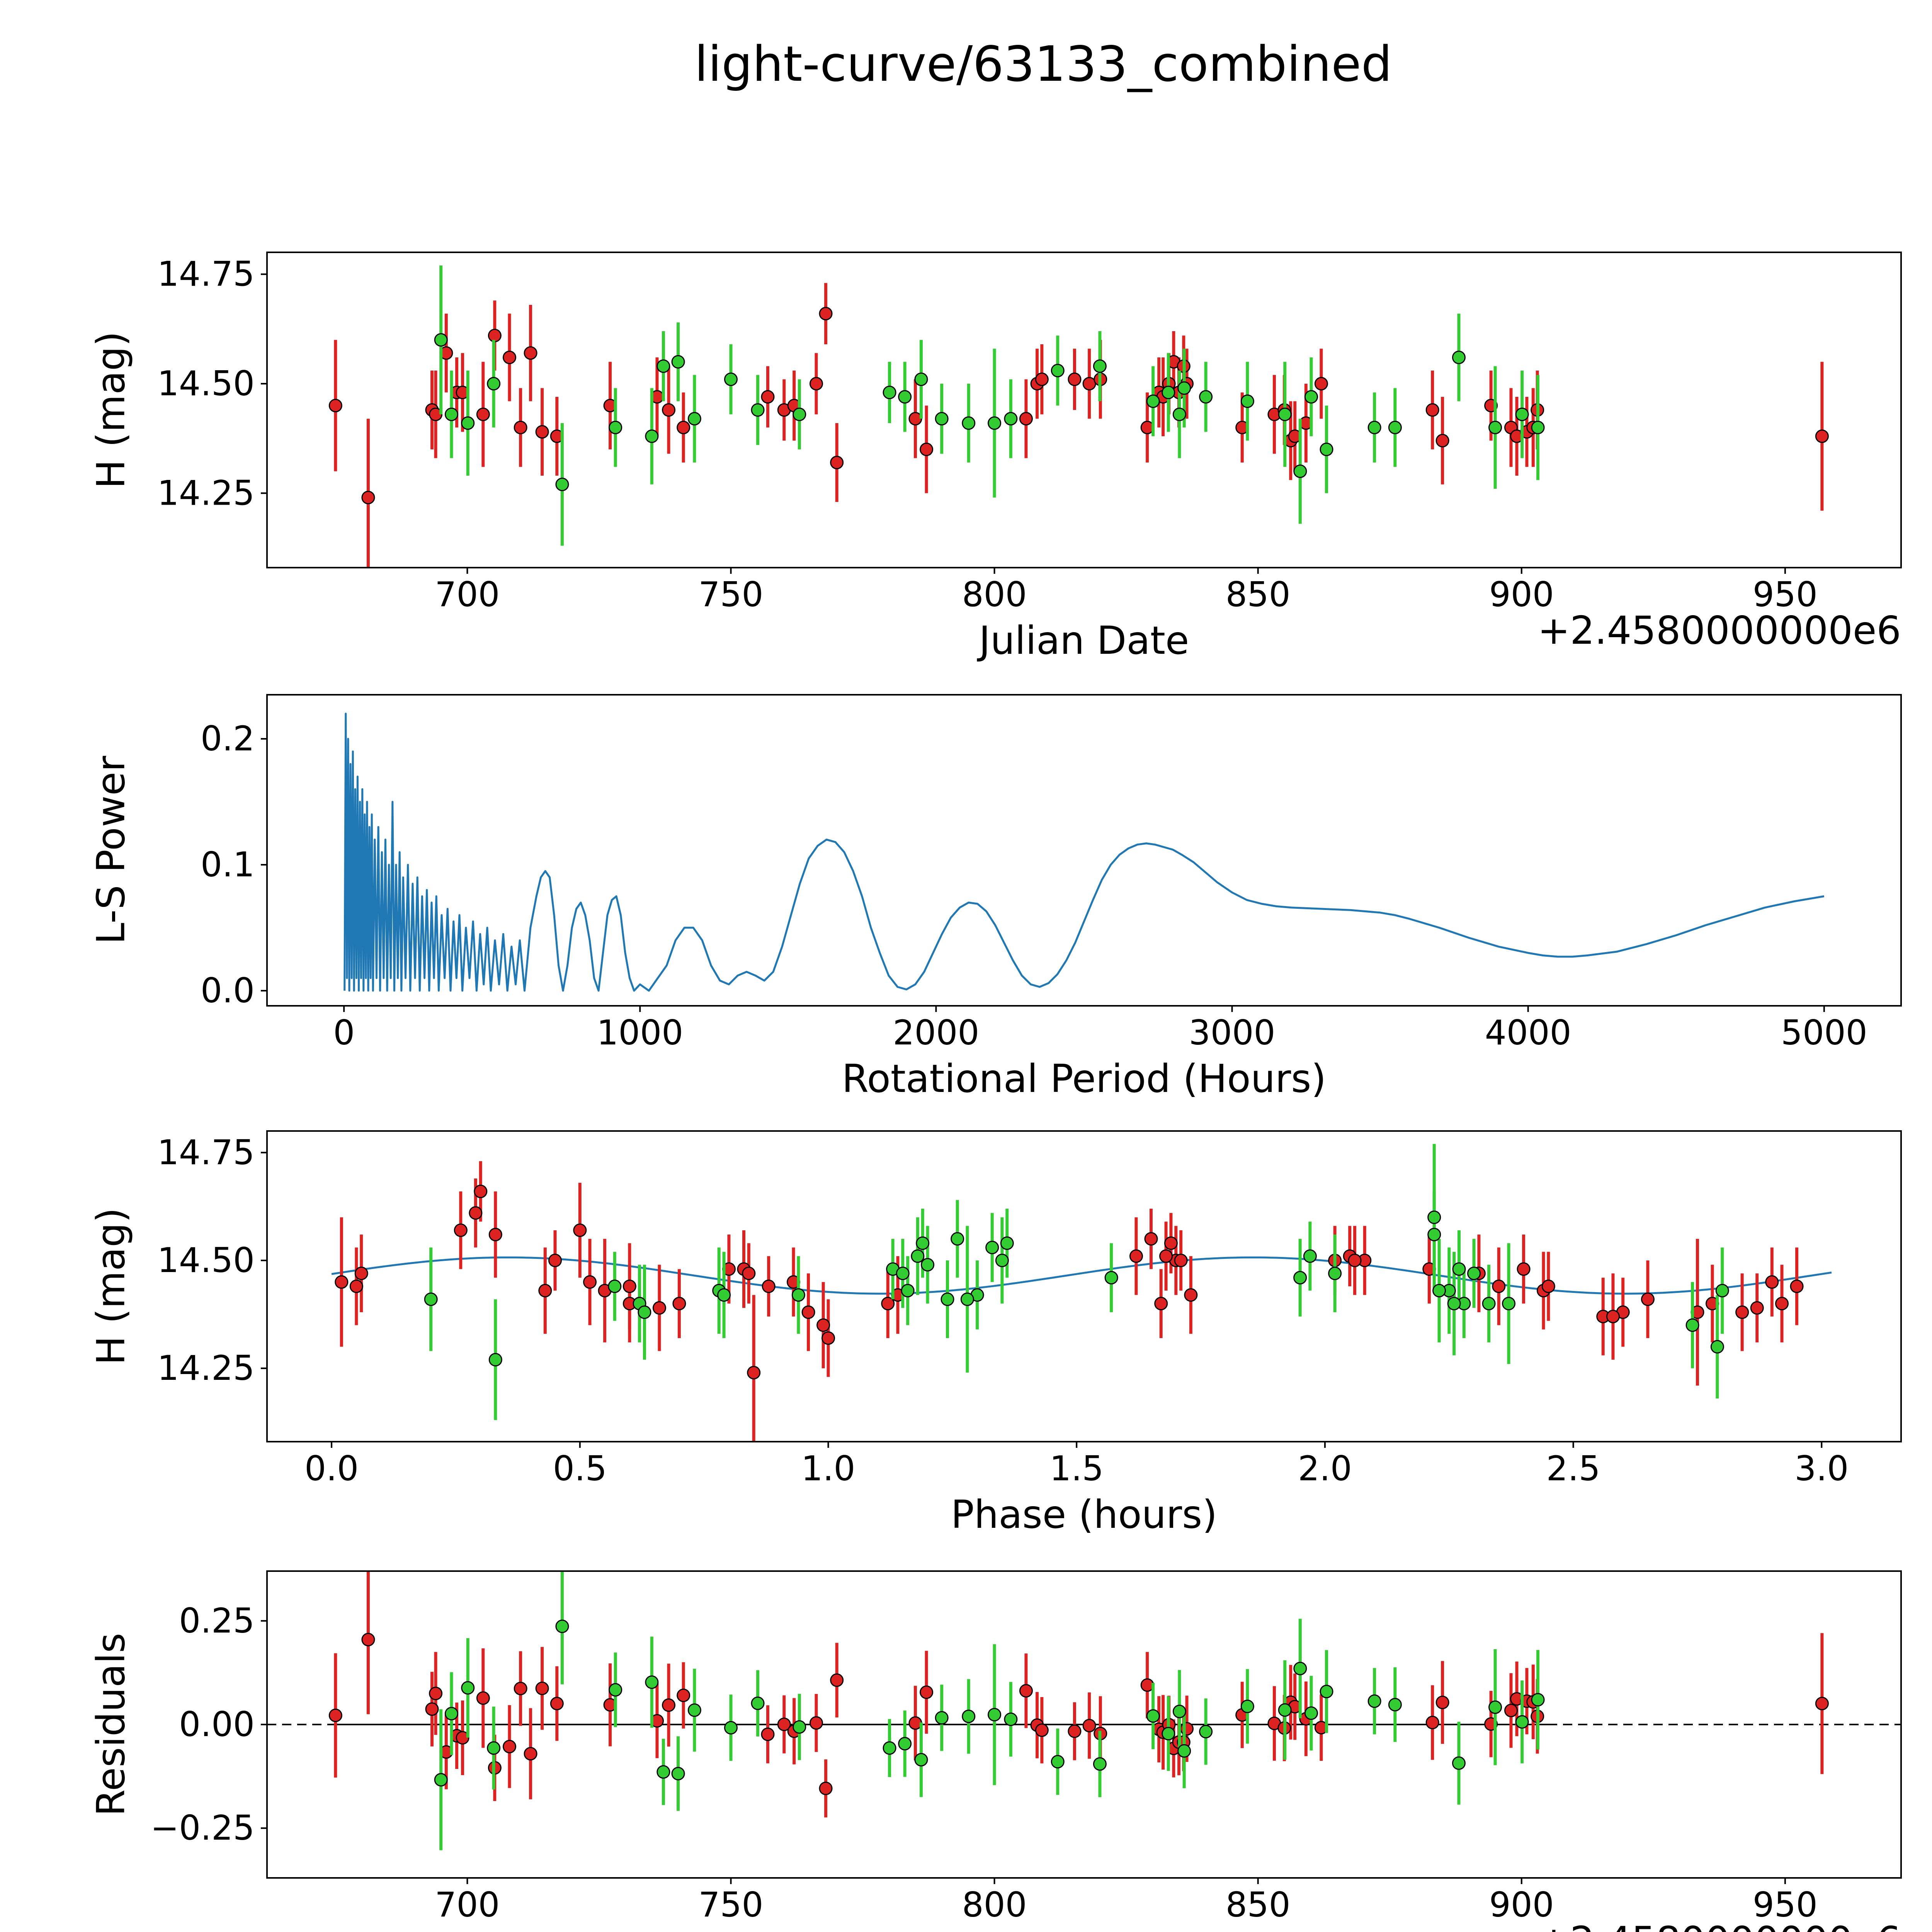 This screenshot has height=1932, width=1932. What do you see at coordinates (936, 1033) in the screenshot?
I see `xtick-label: 2000` at bounding box center [936, 1033].